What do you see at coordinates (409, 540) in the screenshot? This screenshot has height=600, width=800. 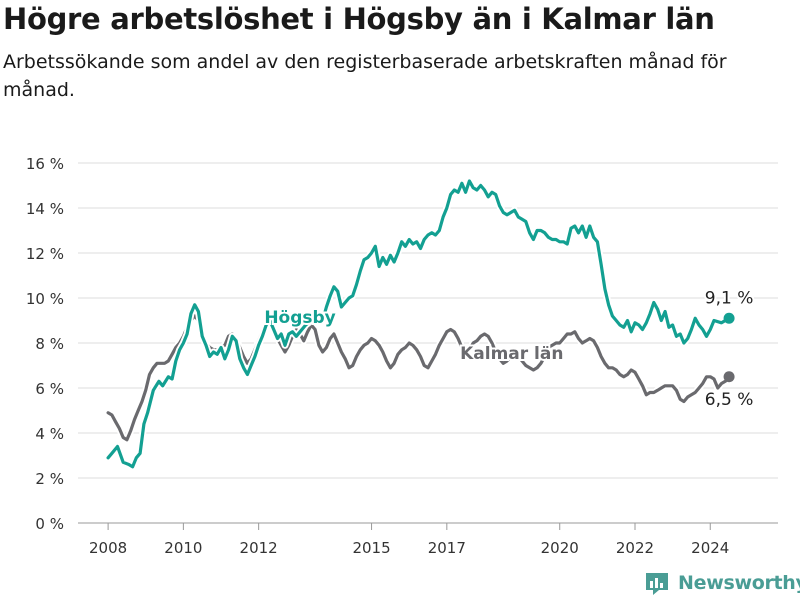 I see `x-axis-ticks: 2008 2010 2012 2015 2017 2020 2022 2024` at bounding box center [409, 540].